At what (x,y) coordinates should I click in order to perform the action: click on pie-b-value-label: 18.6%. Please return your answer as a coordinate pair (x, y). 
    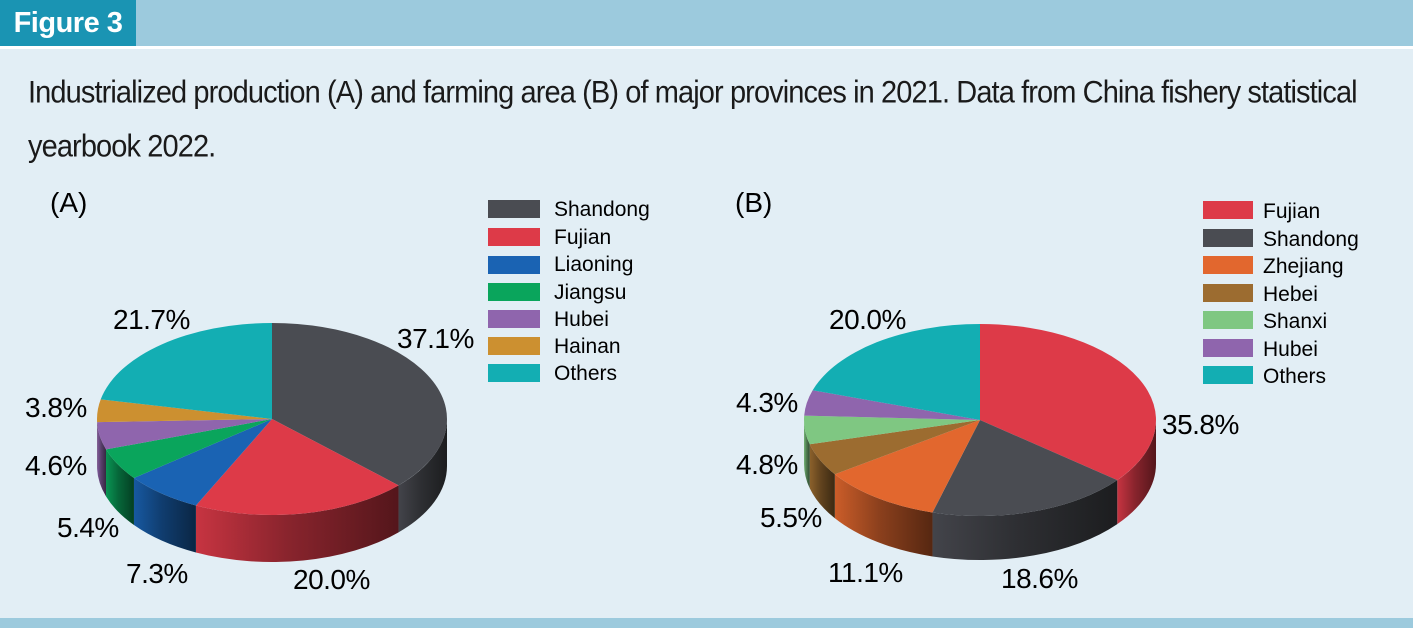
    Looking at the image, I should click on (1039, 578).